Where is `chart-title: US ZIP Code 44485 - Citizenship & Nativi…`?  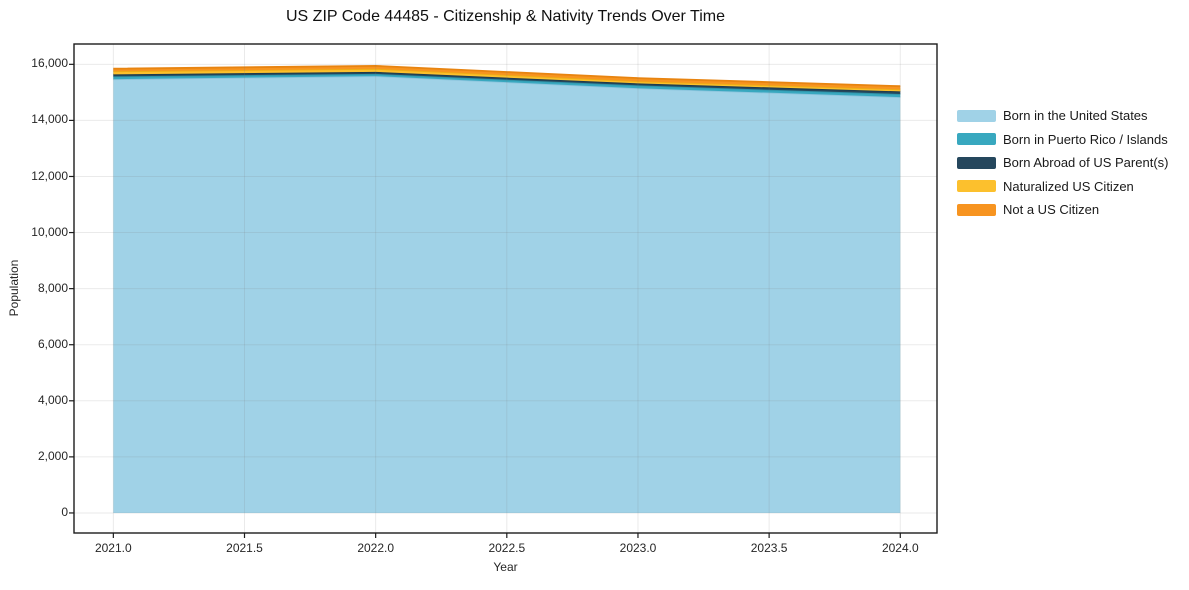 chart-title: US ZIP Code 44485 - Citizenship & Nativi… is located at coordinates (505, 16).